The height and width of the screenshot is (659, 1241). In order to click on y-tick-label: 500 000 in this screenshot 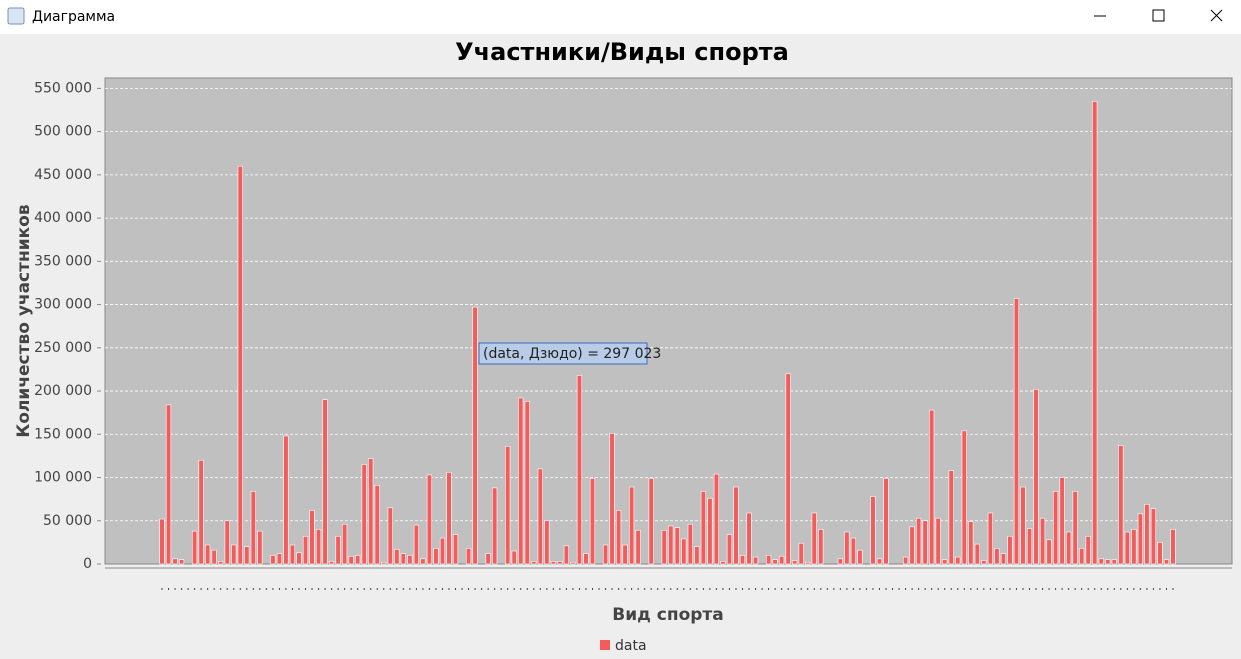, I will do `click(63, 132)`.